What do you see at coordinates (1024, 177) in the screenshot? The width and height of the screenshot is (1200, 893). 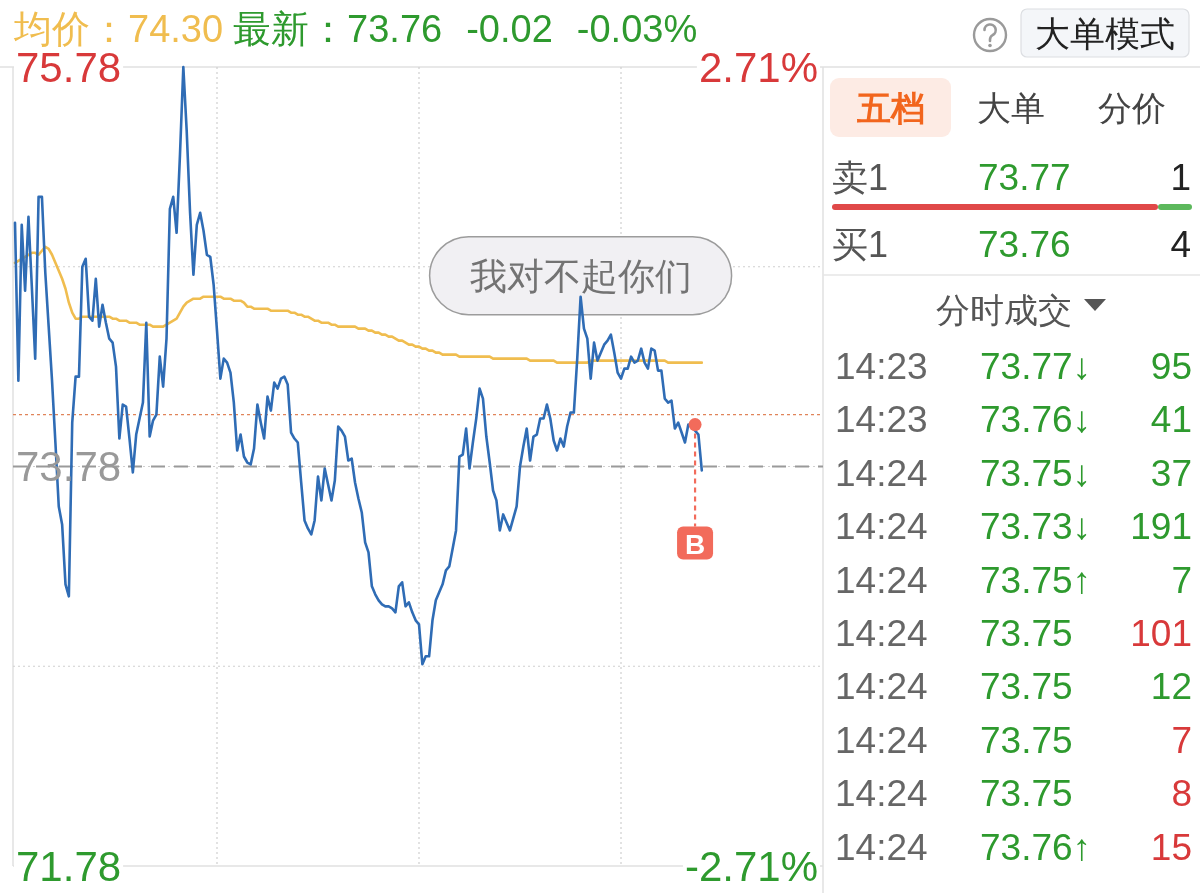 I see `text: 73.77` at bounding box center [1024, 177].